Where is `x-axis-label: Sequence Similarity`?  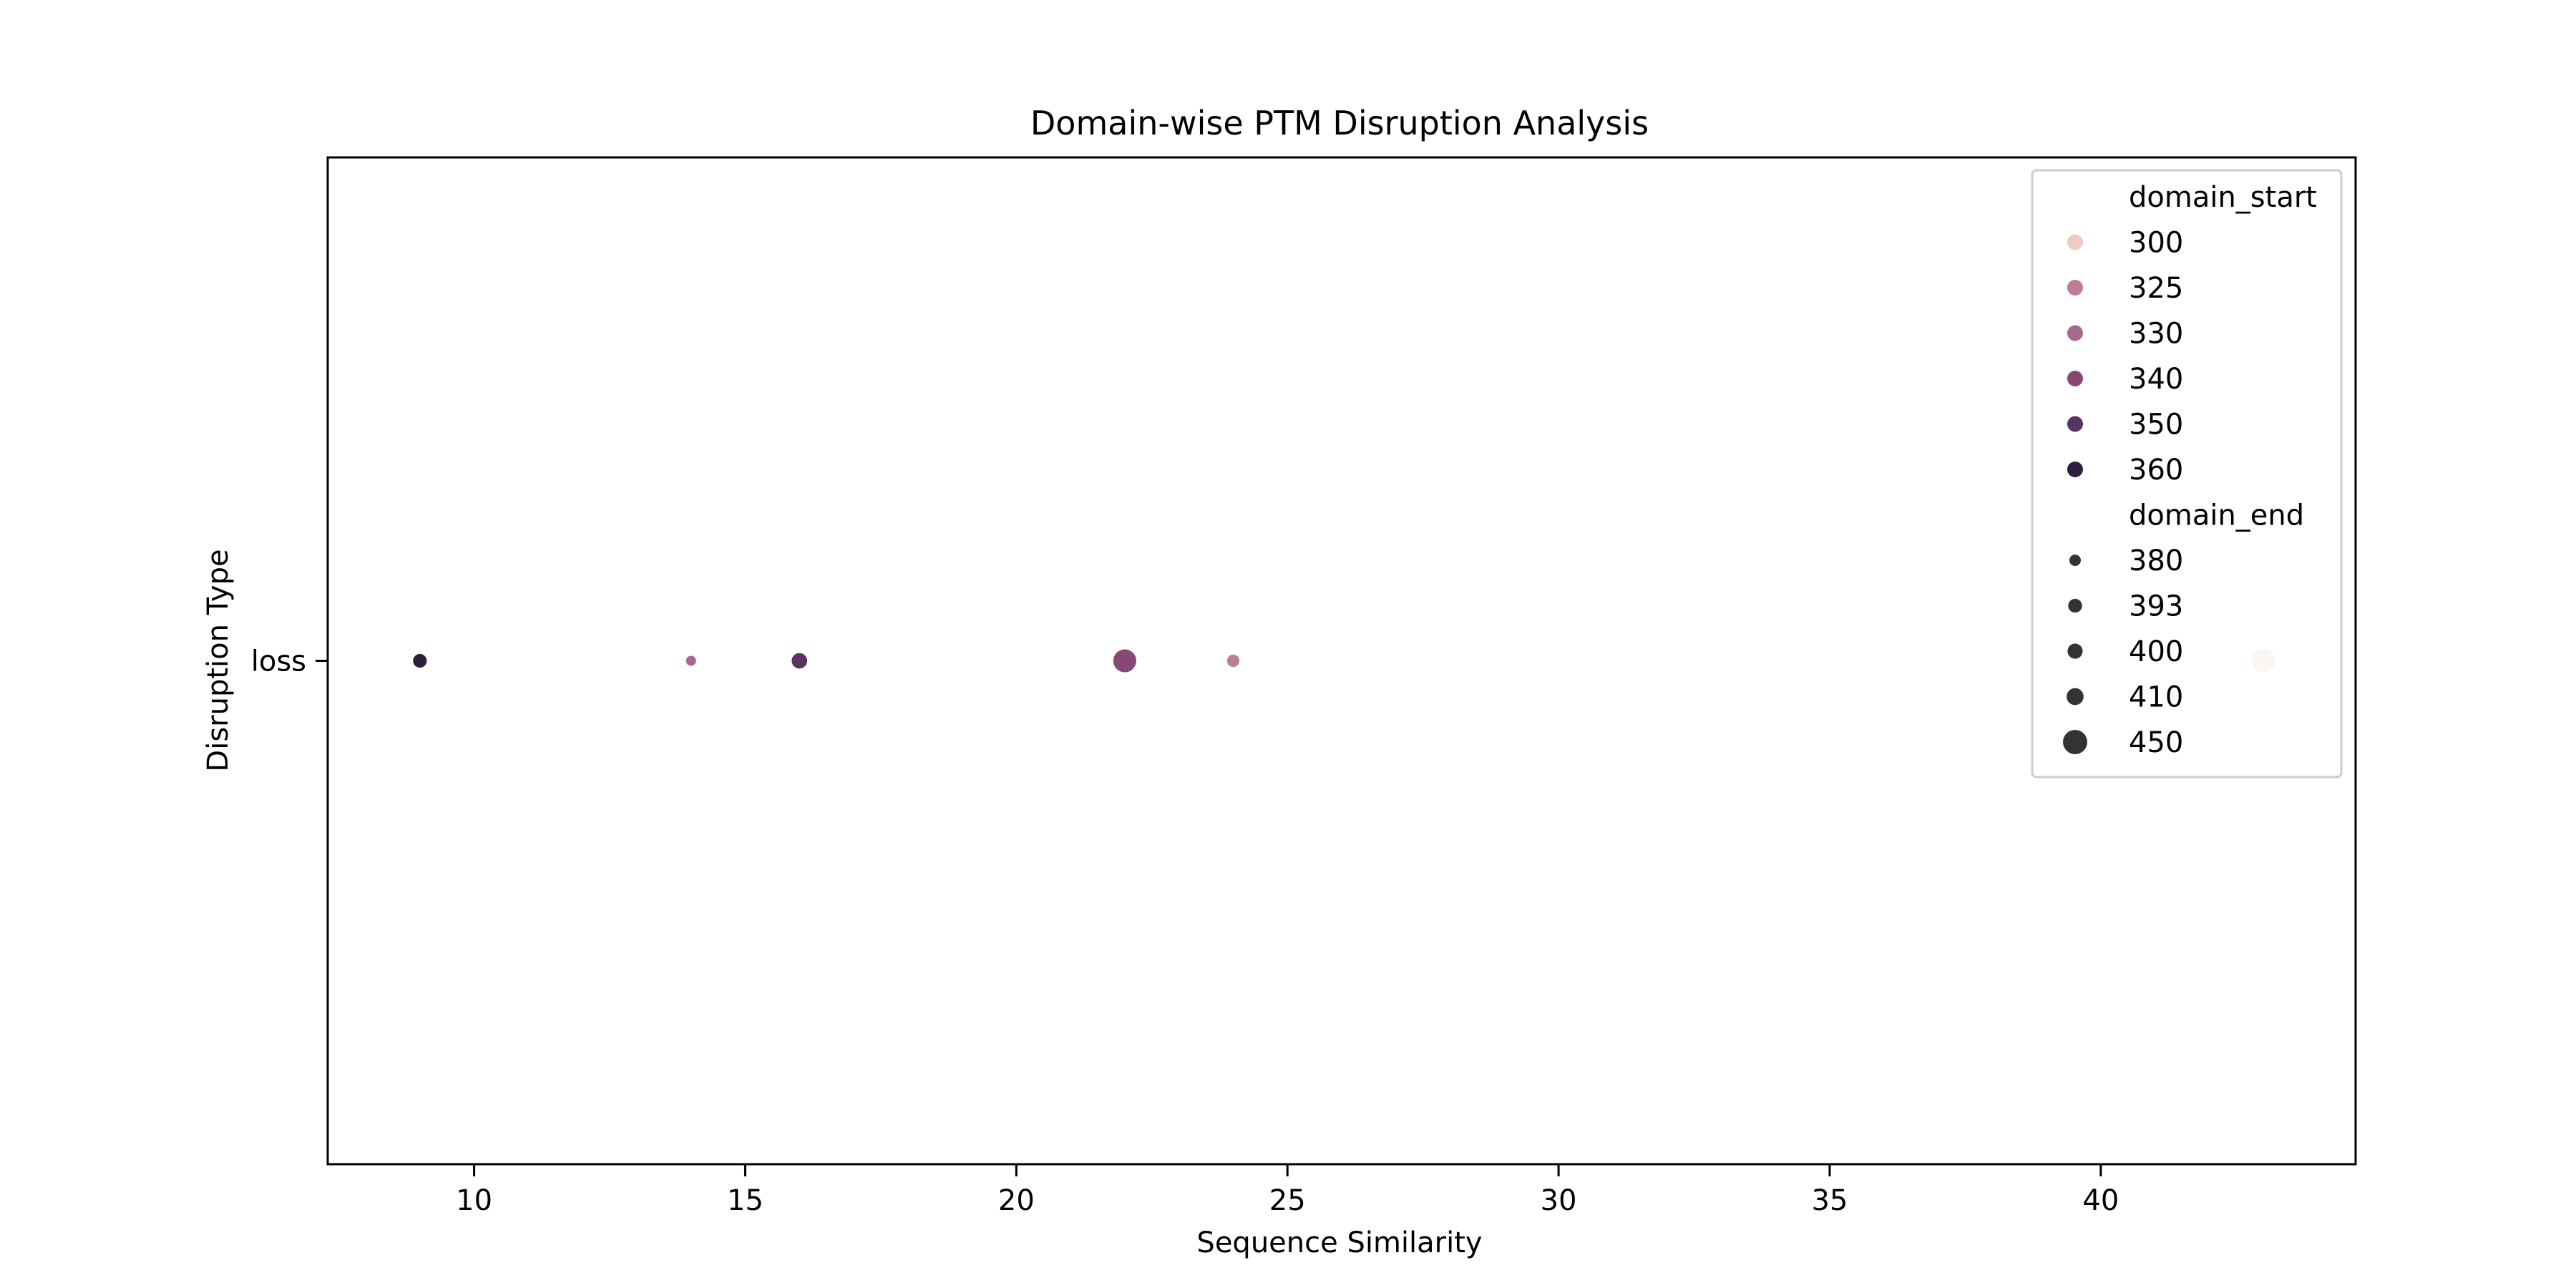
x-axis-label: Sequence Similarity is located at coordinates (1339, 1242).